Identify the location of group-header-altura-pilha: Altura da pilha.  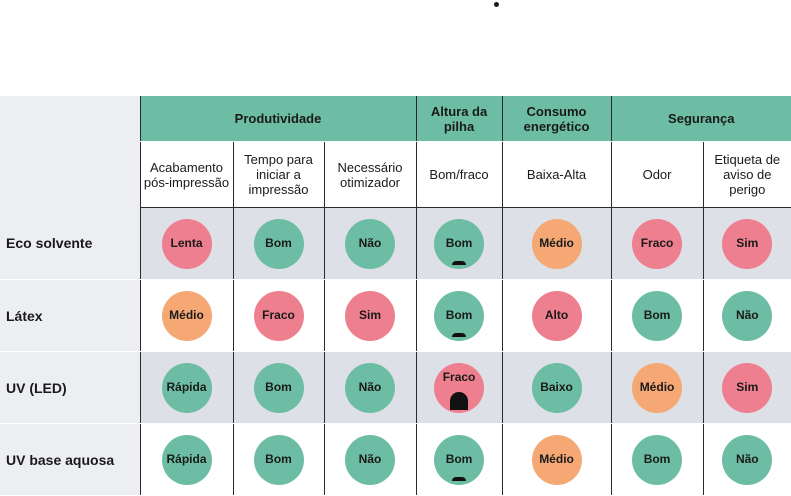
(459, 119).